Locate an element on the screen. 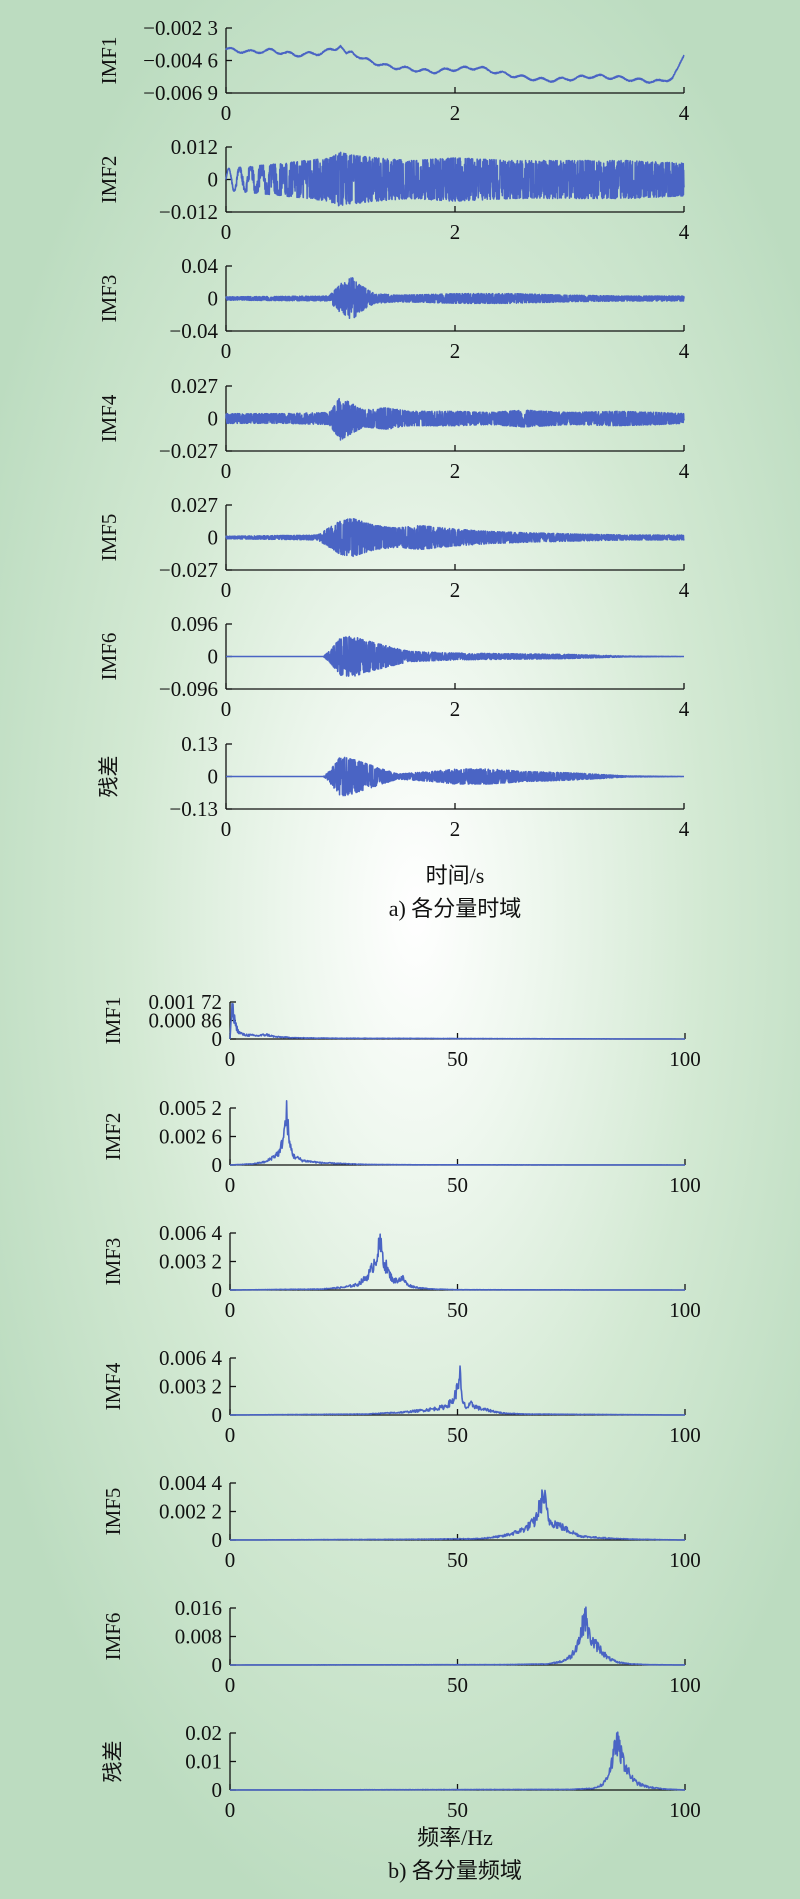 This screenshot has height=1899, width=800. y-axis-label: IMF4 is located at coordinates (113, 1386).